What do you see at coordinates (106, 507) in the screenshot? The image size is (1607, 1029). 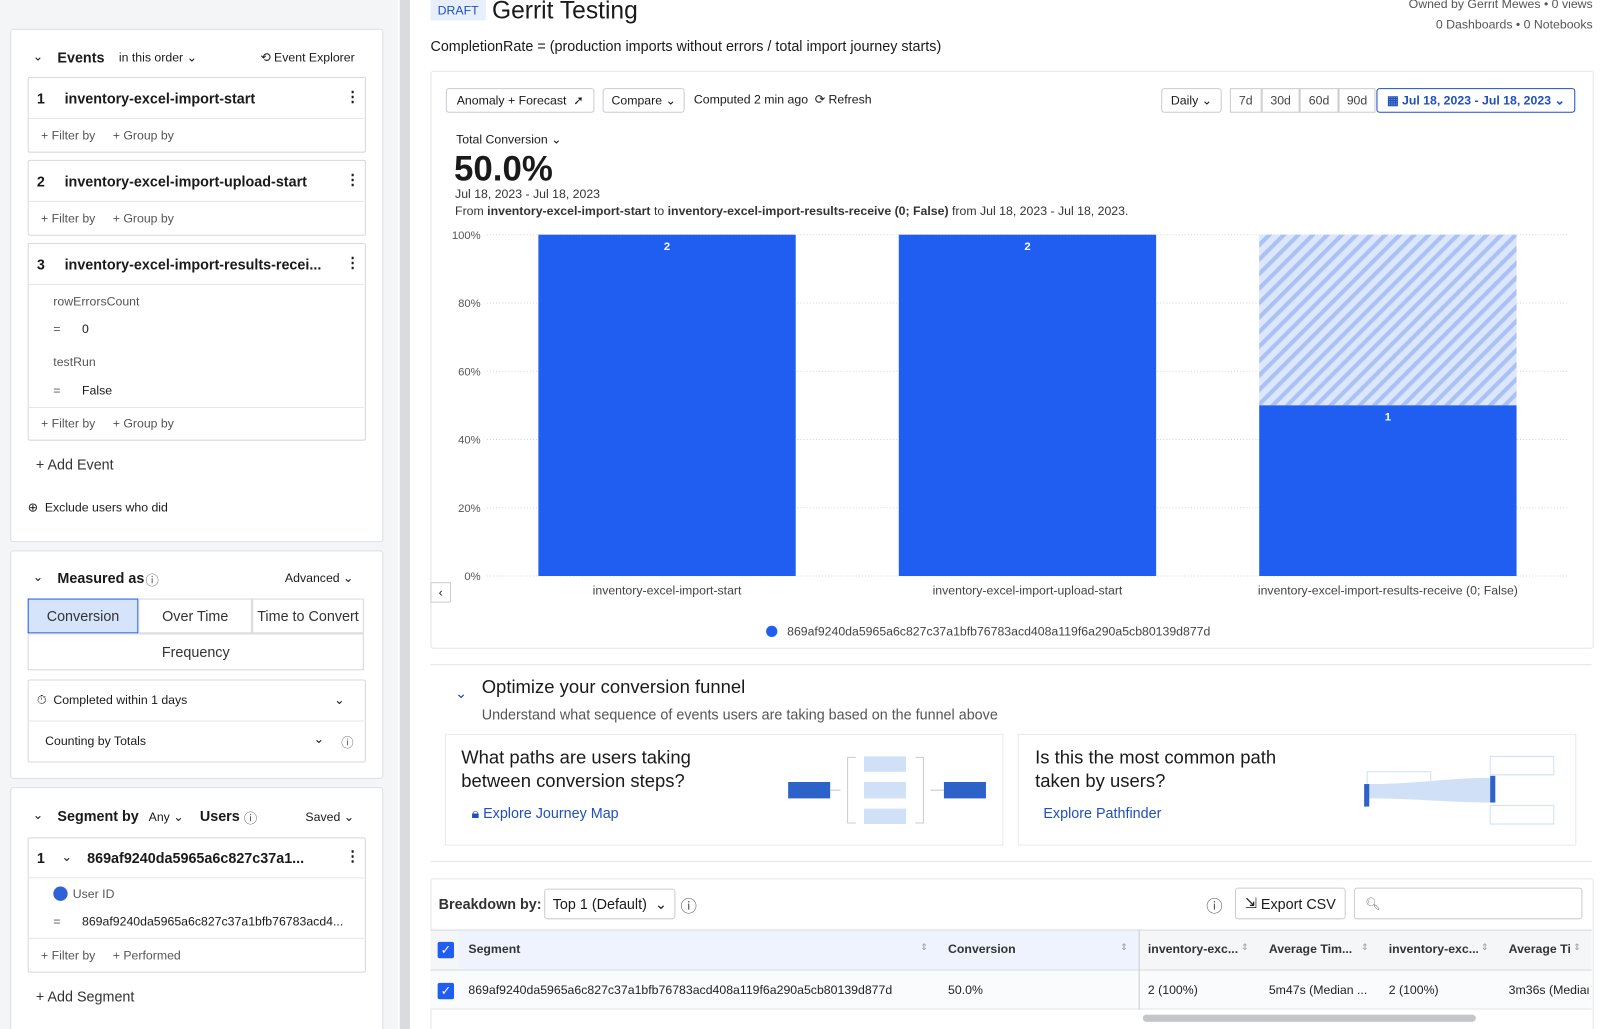 I see `exclude-label: Exclude users who did` at bounding box center [106, 507].